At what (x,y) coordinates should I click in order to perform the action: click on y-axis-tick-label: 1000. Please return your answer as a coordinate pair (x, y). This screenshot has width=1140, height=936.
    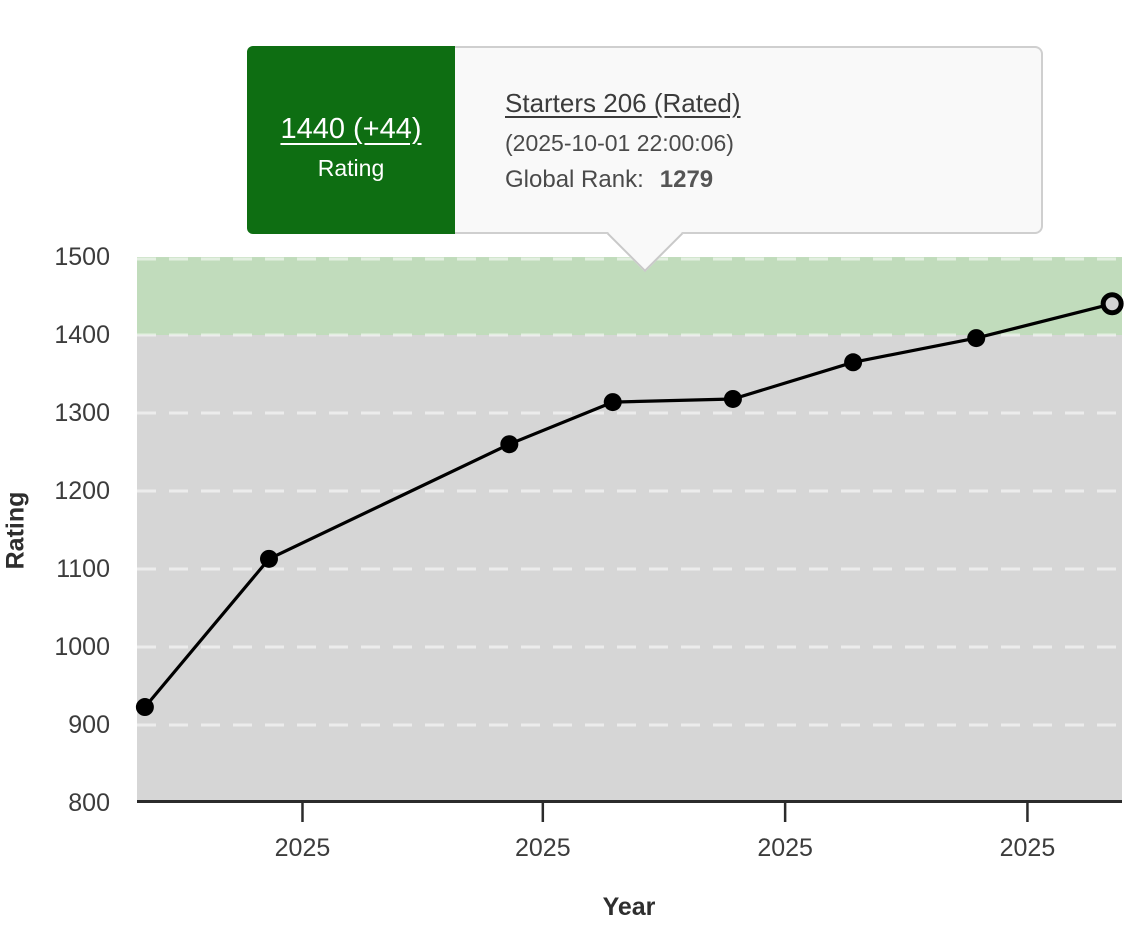
    Looking at the image, I should click on (82, 647).